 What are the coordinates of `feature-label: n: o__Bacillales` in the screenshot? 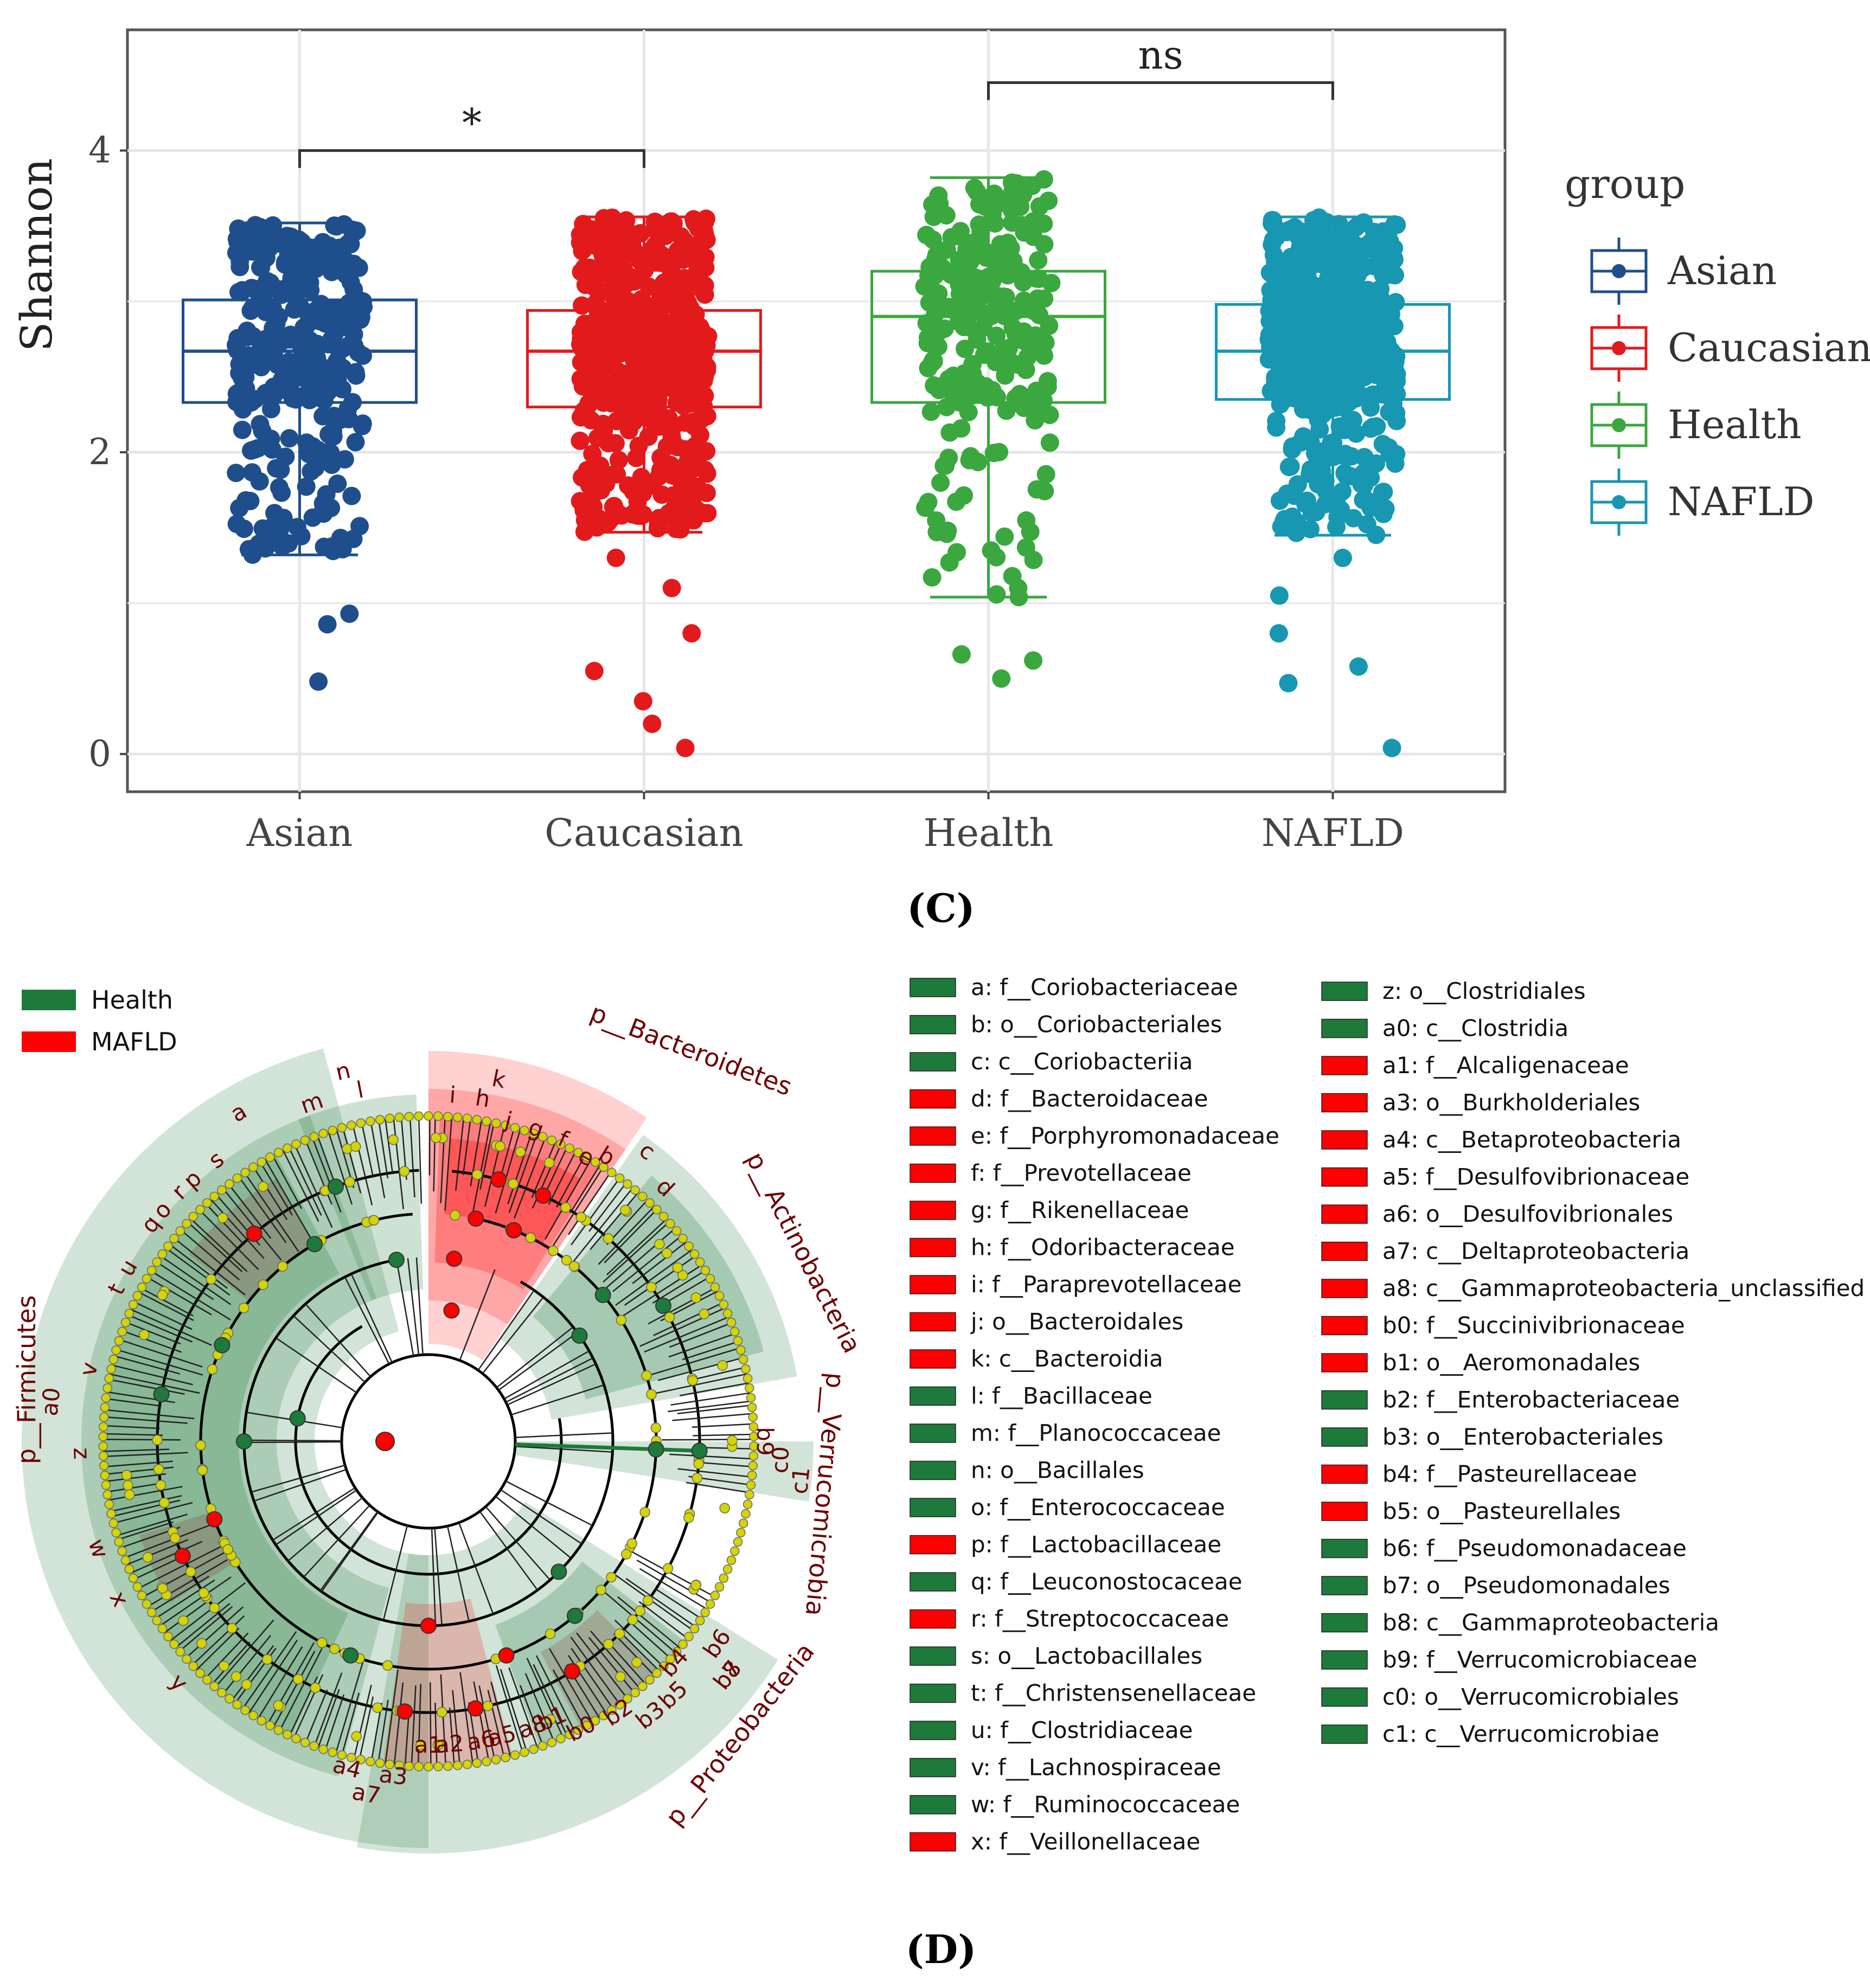 It's located at (1057, 1470).